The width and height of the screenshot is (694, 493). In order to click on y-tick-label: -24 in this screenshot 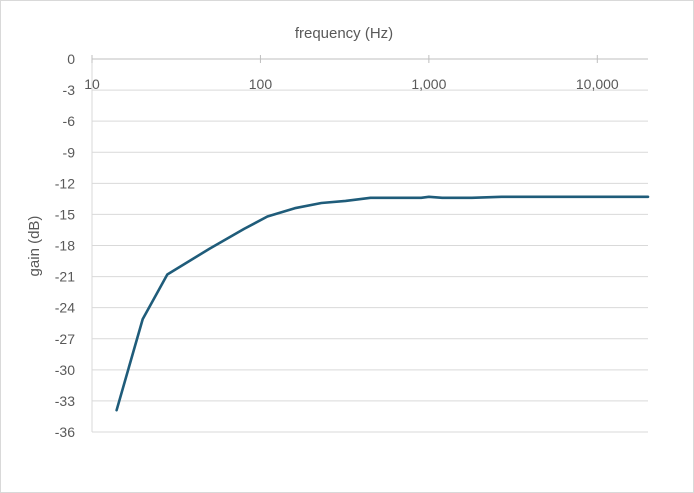, I will do `click(65, 308)`.